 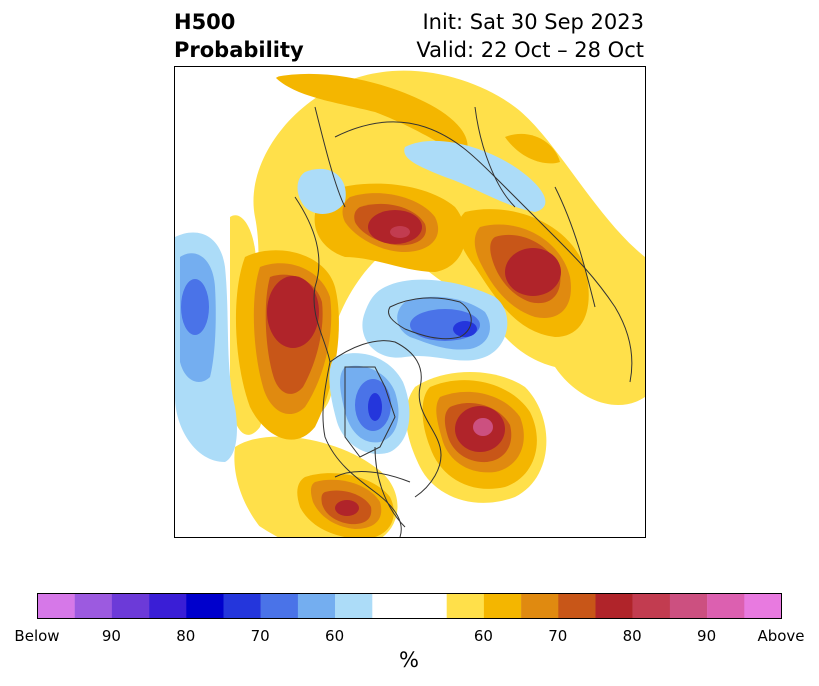 I want to click on colorbar-unit: %, so click(x=409, y=660).